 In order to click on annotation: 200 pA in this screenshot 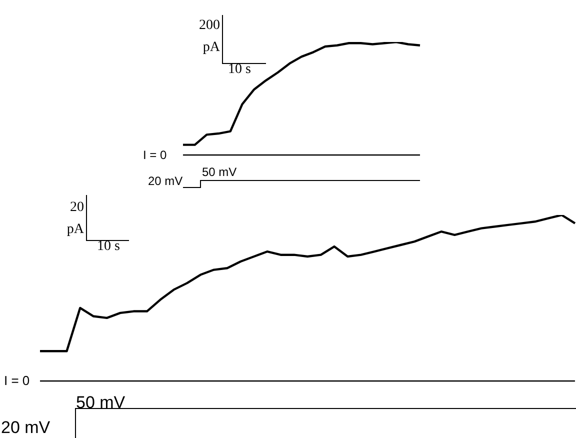, I will do `click(209, 37)`.